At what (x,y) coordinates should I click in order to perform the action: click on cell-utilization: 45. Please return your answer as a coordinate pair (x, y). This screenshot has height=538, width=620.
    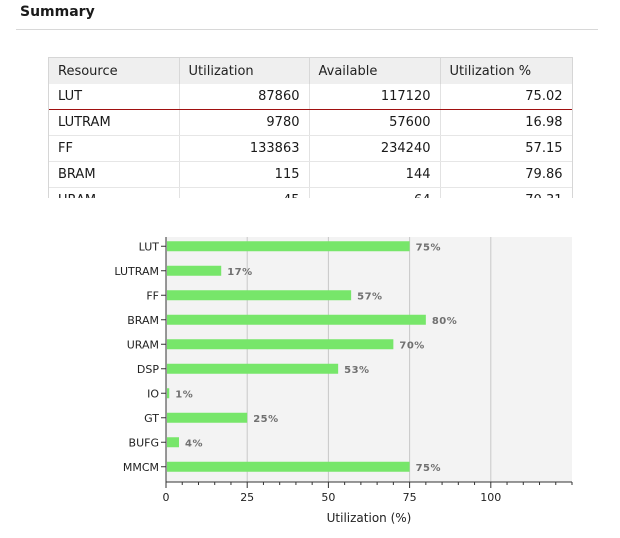
    Looking at the image, I should click on (244, 192).